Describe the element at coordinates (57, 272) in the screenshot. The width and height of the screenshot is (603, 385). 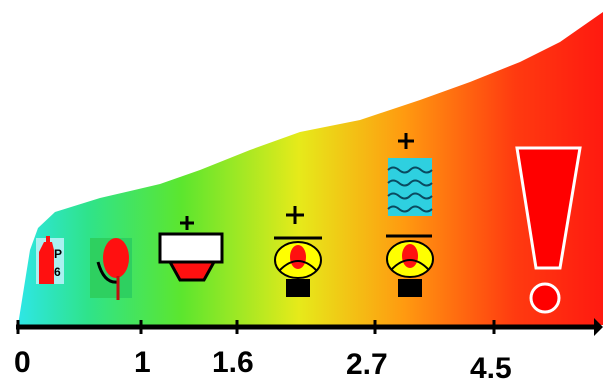
I see `extinguisher-letter-bottom: 6` at that location.